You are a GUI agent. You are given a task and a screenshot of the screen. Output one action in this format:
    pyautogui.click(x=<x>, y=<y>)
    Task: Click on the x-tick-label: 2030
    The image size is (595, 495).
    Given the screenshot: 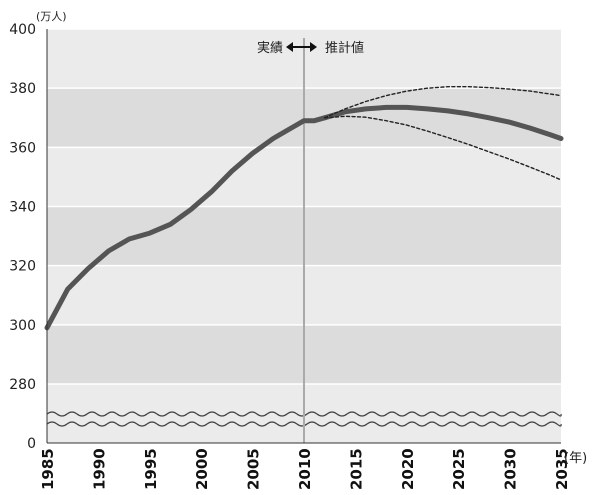 What is the action you would take?
    pyautogui.click(x=511, y=469)
    